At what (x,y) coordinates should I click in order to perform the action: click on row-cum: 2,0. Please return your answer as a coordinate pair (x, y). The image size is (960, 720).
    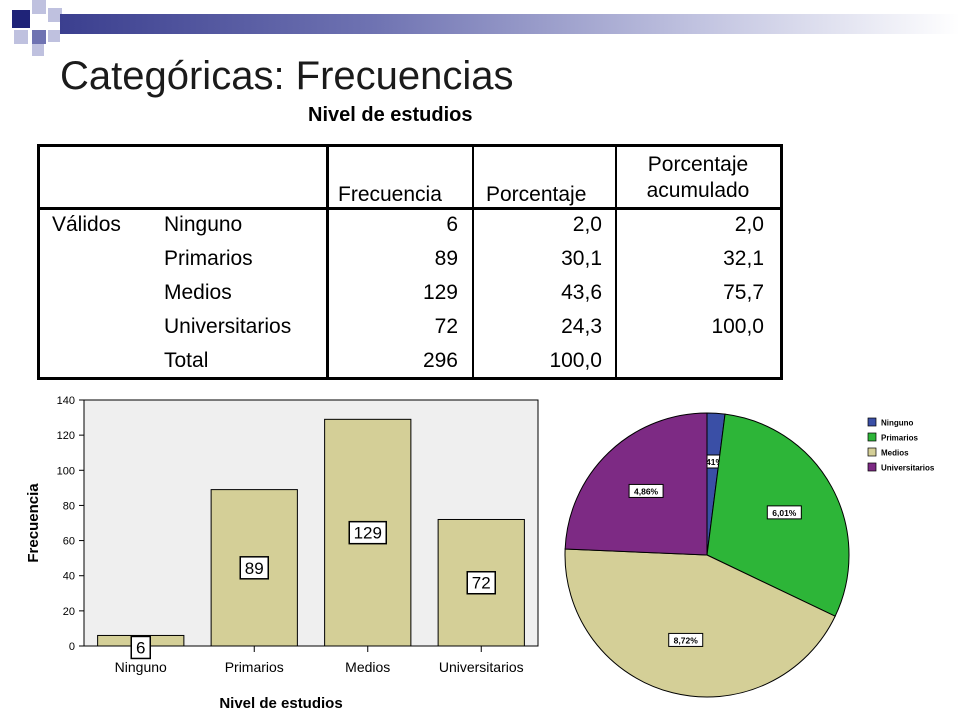
    Looking at the image, I should click on (749, 224).